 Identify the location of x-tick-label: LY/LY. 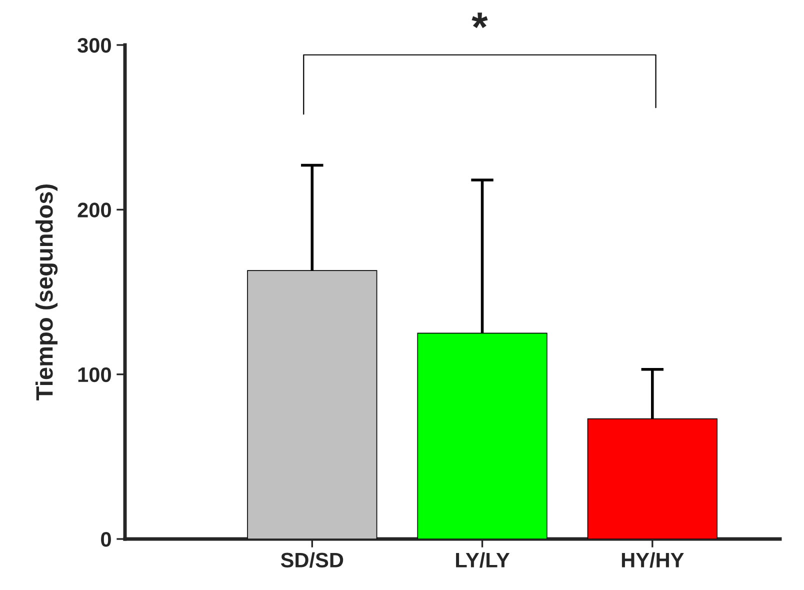
(483, 560).